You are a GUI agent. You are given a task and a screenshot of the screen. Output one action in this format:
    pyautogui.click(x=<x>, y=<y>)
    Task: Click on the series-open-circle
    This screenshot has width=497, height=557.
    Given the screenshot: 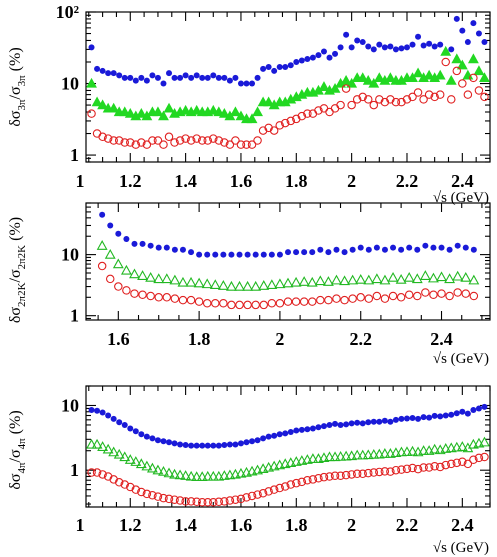 What is the action you would take?
    pyautogui.click(x=288, y=479)
    